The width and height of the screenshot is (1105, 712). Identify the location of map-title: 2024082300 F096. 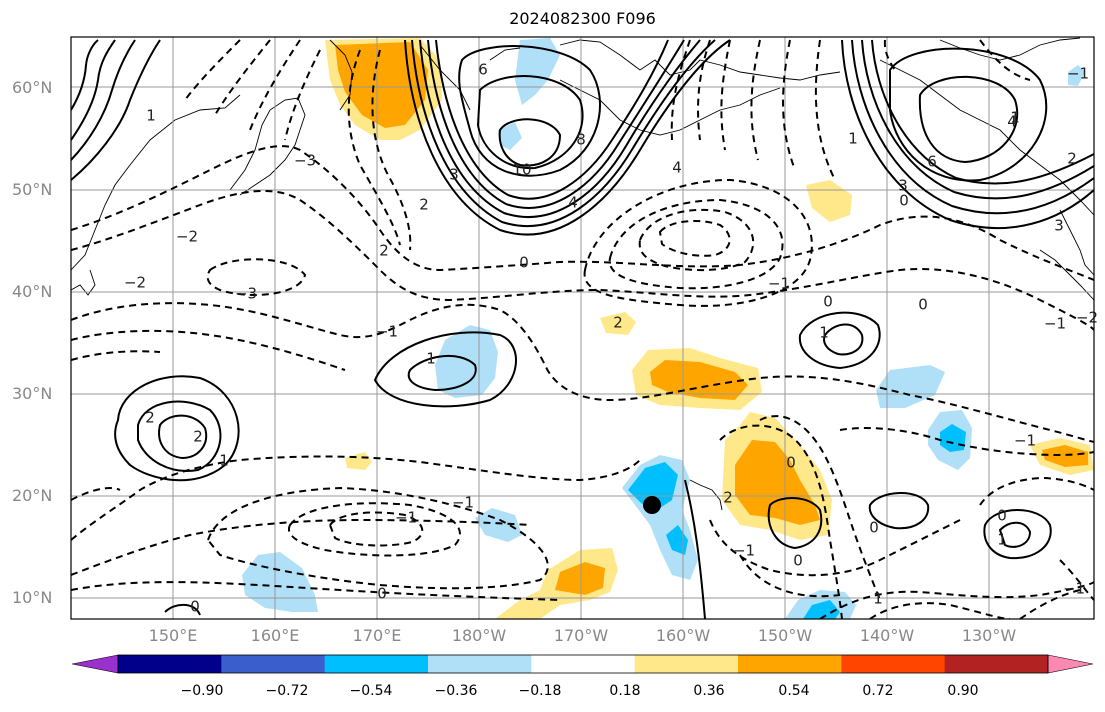
(582, 18).